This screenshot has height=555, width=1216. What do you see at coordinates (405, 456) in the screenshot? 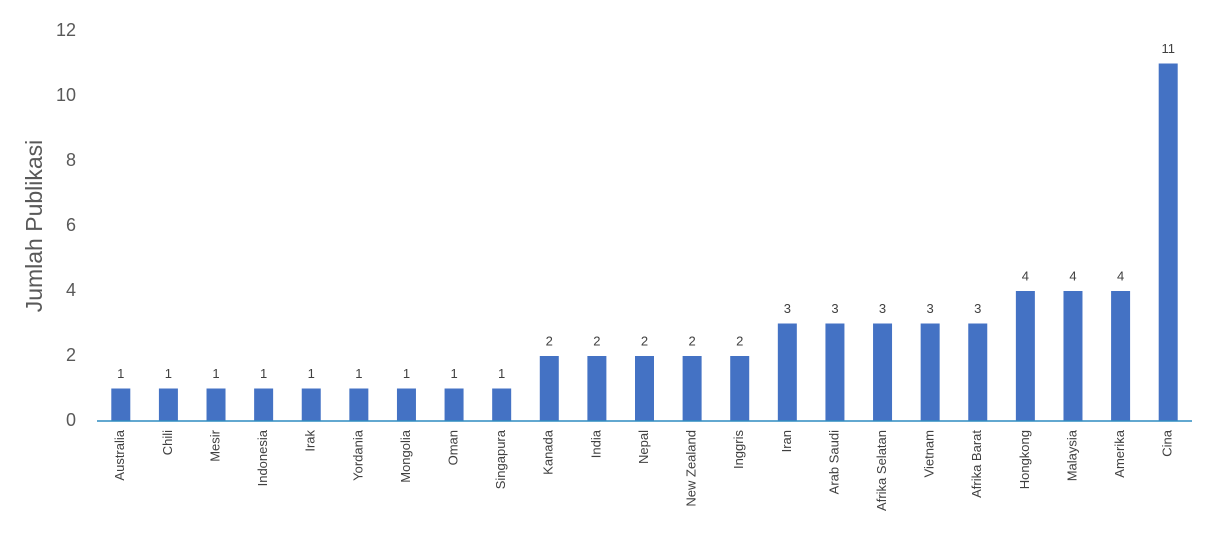
I see `x-tick-label: Mongolia` at bounding box center [405, 456].